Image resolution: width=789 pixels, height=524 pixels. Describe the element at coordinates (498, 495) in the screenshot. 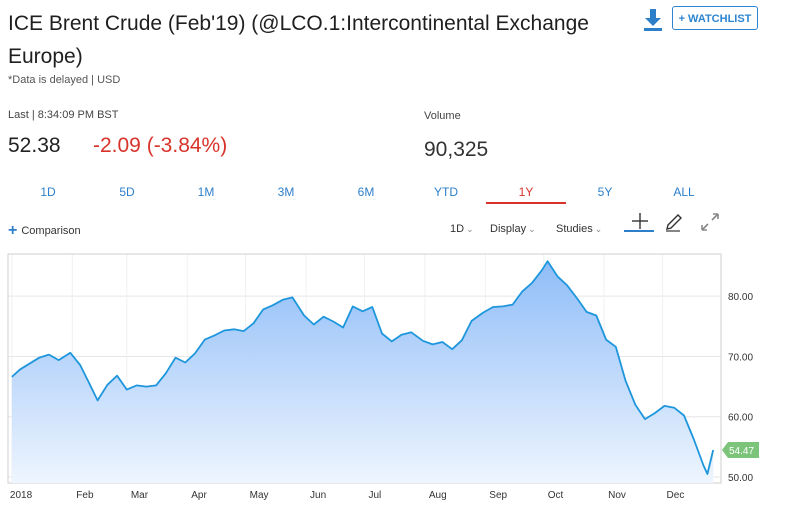

I see `x-tick-label: Sep` at that location.